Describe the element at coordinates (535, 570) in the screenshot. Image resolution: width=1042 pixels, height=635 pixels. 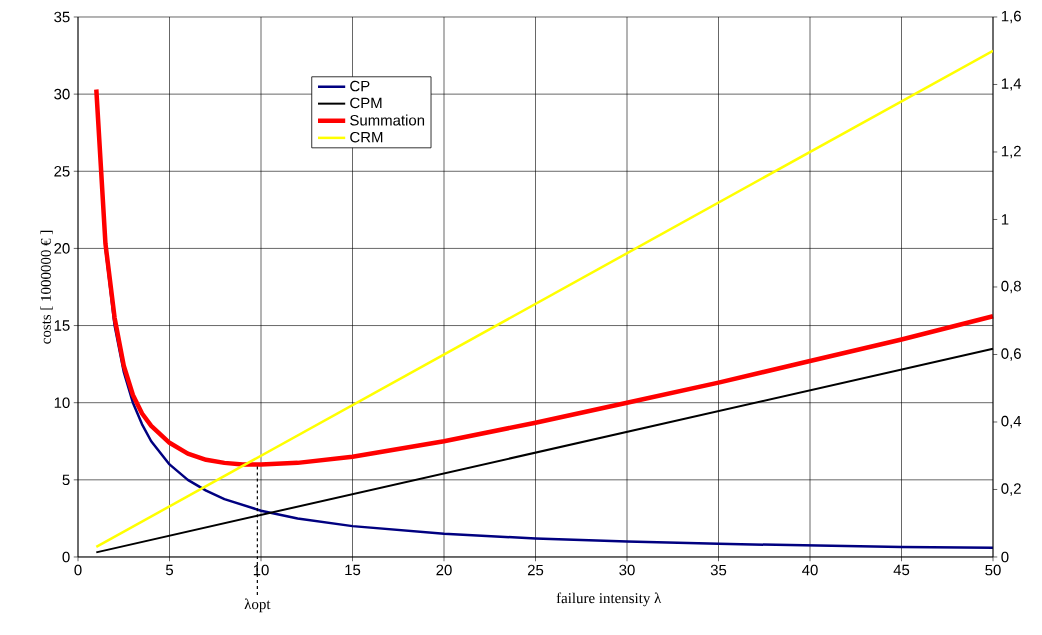
I see `x-tick-label: 25` at that location.